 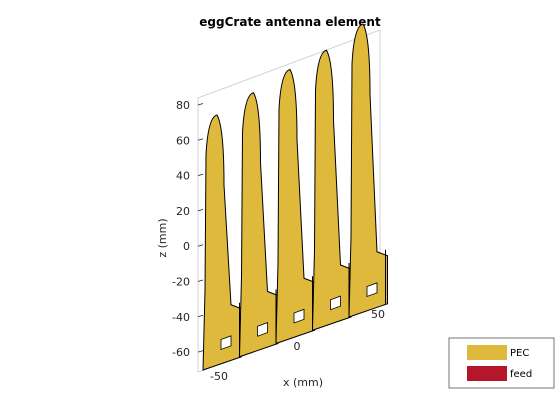 I want to click on x-axis: -50 0 50, so click(x=297, y=345).